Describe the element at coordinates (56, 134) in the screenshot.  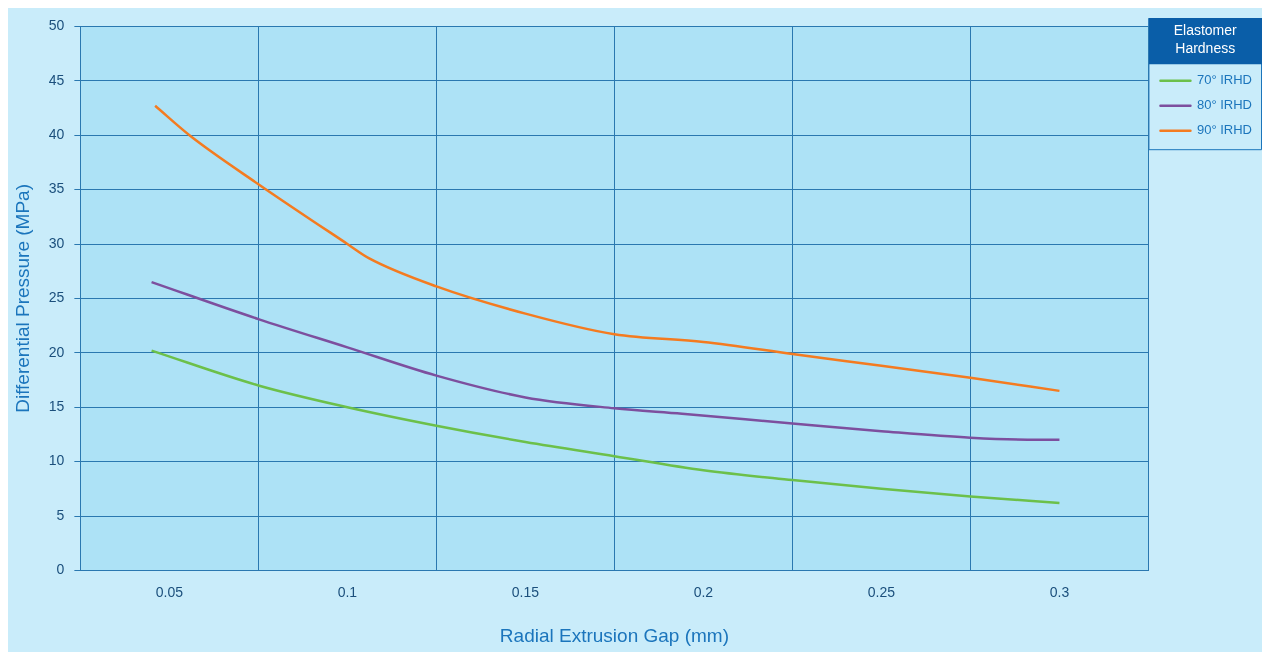
I see `y-tick-label: 40` at that location.